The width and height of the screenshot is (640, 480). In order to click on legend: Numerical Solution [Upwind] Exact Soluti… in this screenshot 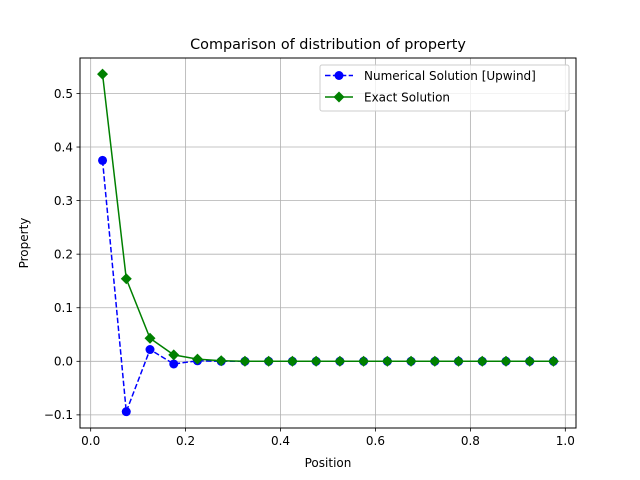, I will do `click(444, 88)`.